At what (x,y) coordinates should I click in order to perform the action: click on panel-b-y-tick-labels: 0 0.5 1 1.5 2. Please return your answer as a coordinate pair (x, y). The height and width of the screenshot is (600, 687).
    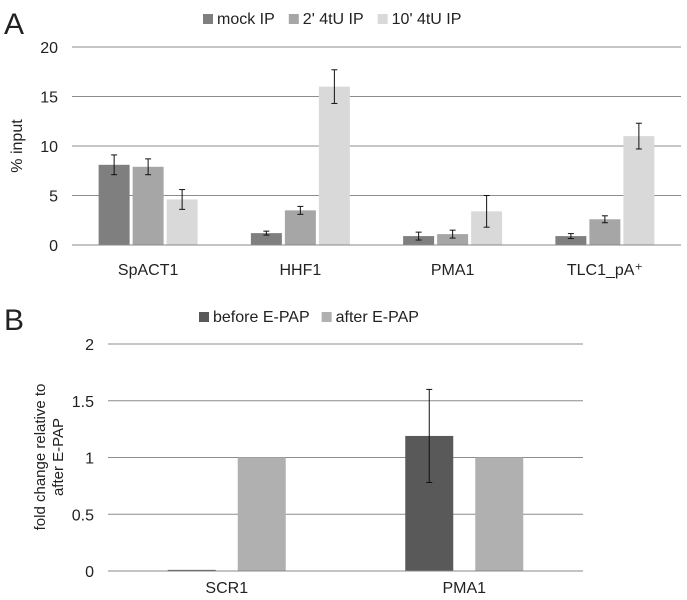
    Looking at the image, I should click on (83, 459).